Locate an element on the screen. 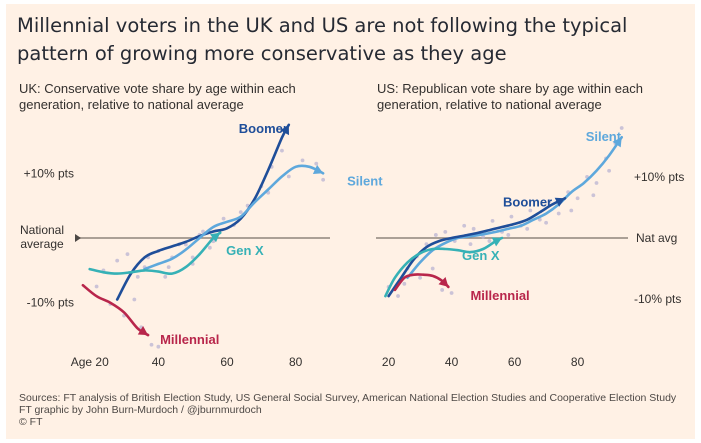  us-series-label-boomer: Boomer is located at coordinates (527, 201).